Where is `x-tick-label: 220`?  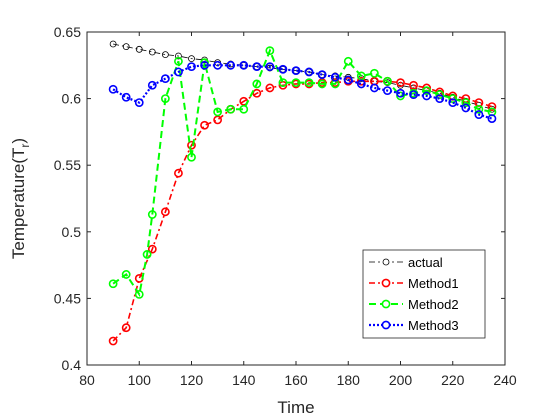
x-tick-label: 220 is located at coordinates (453, 380).